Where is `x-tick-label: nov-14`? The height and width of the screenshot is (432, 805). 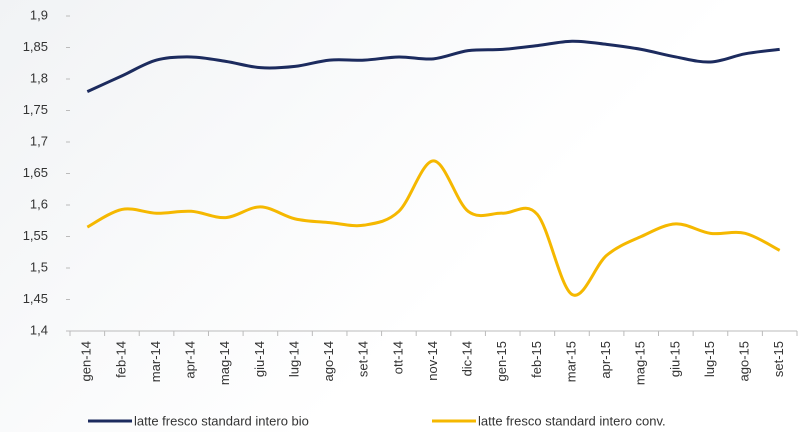 x-tick-label: nov-14 is located at coordinates (432, 361).